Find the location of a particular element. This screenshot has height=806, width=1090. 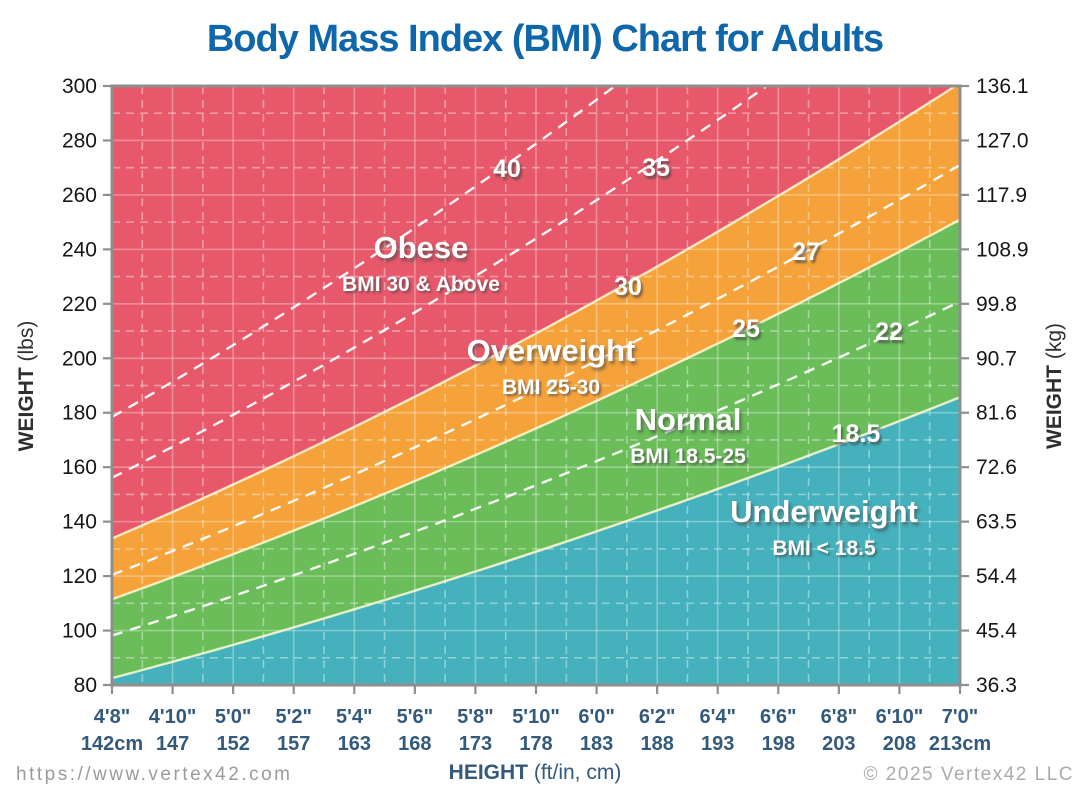

isoline-label-35: 35 is located at coordinates (656, 168).